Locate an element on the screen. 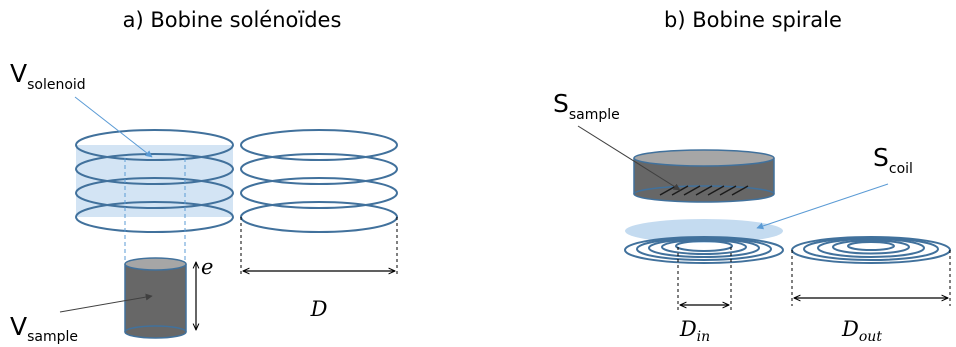 The height and width of the screenshot is (347, 956). spiral-coil-left: Din is located at coordinates (704, 282).